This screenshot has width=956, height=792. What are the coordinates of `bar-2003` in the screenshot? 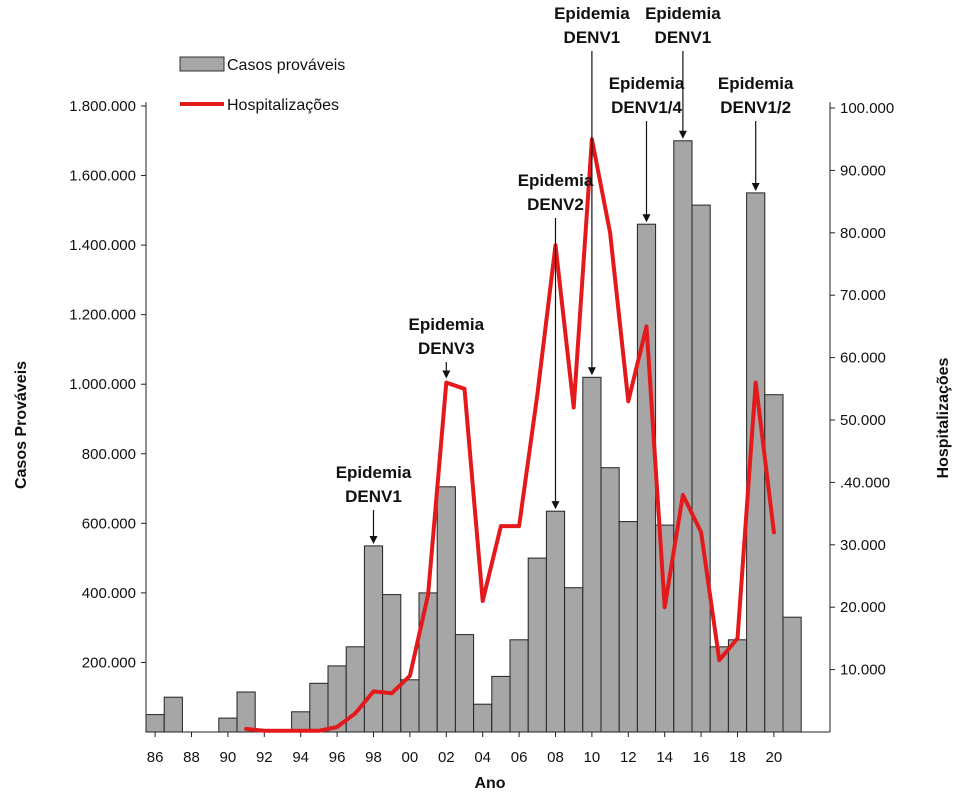 It's located at (464, 683).